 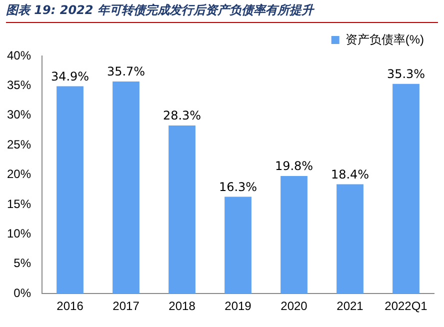 I want to click on text: 18.4%, so click(x=350, y=174).